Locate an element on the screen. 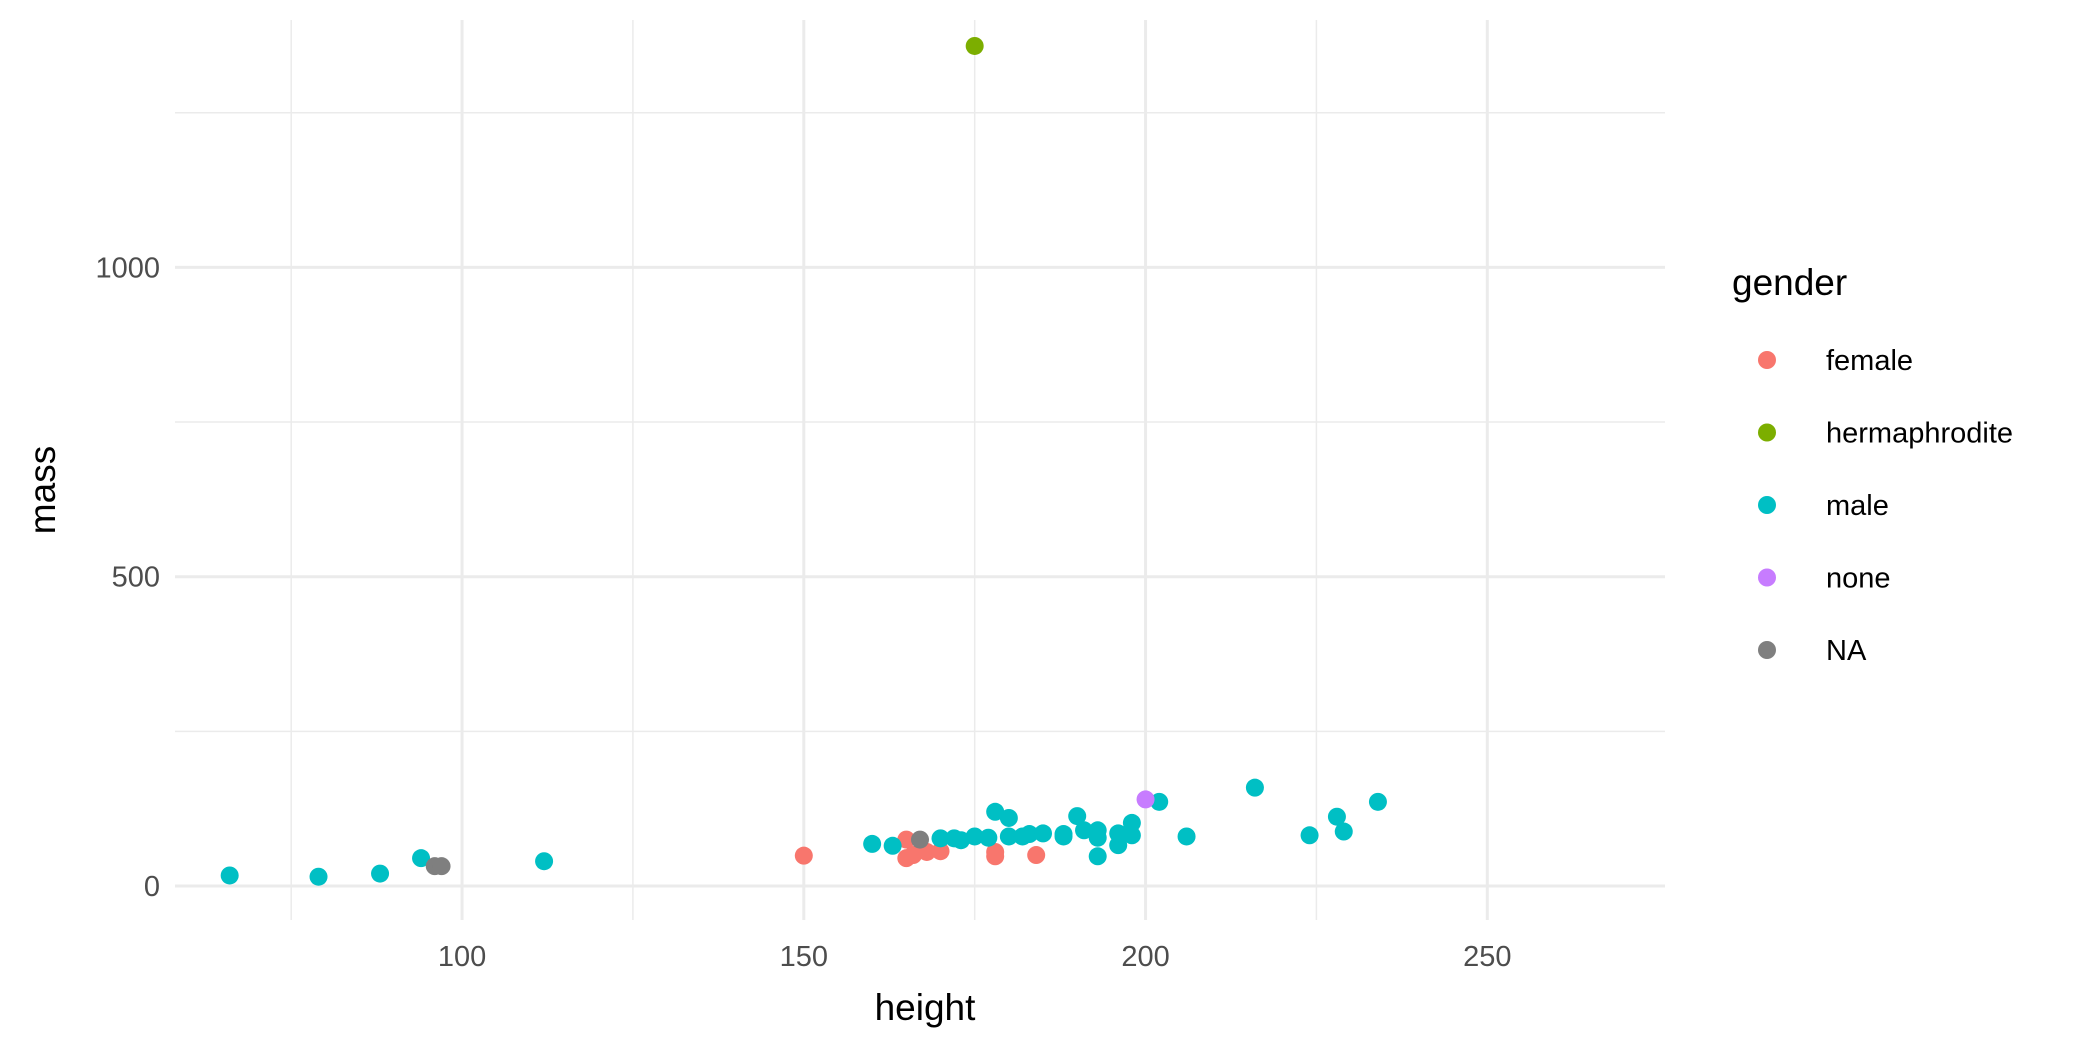  legend-label-female: female is located at coordinates (1869, 361).